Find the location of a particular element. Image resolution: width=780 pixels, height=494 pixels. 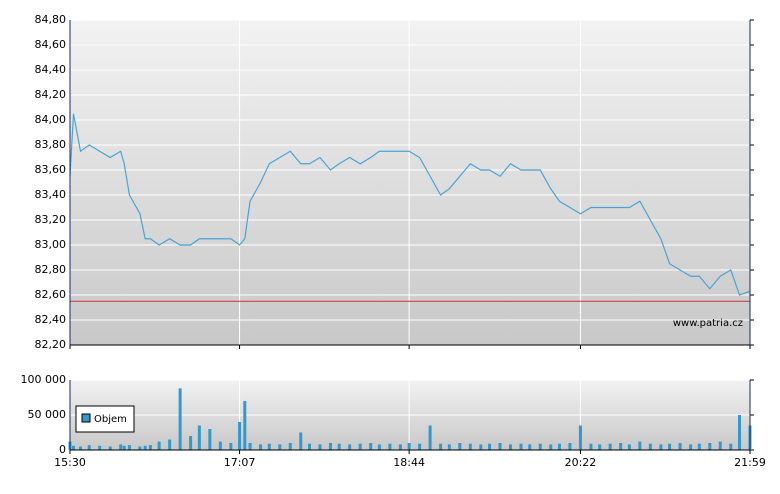

y-tick-label: 84,20 is located at coordinates (51, 94).